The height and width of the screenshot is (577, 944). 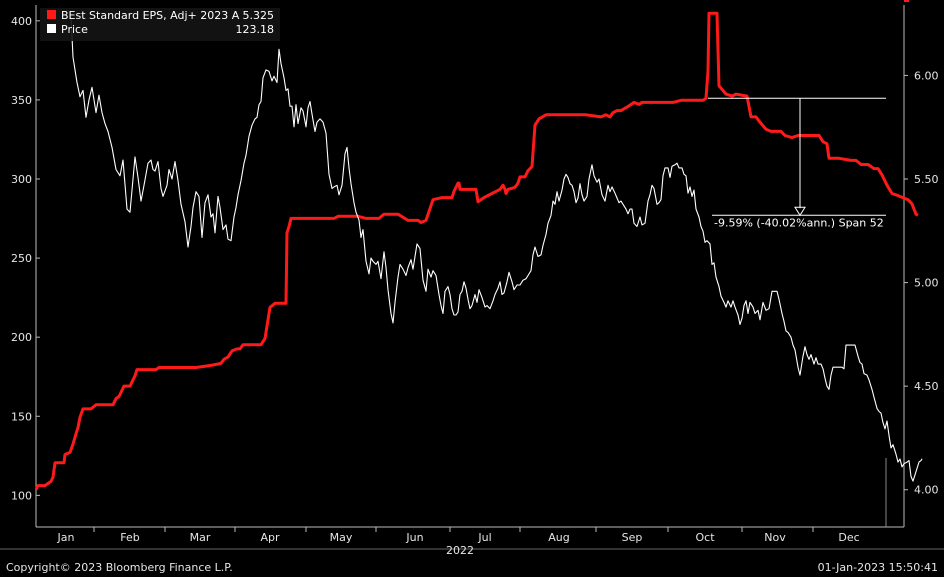 I want to click on x-axis-tick-label: Apr, so click(x=270, y=537).